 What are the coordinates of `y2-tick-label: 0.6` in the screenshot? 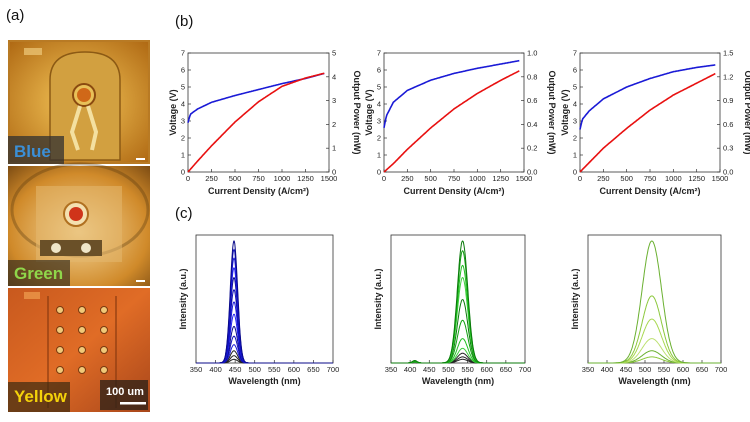 It's located at (532, 100).